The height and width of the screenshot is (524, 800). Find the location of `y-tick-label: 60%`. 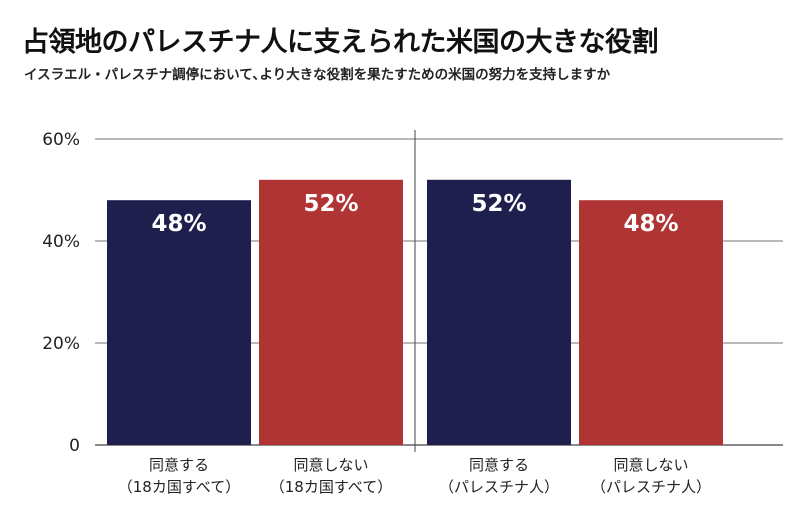

y-tick-label: 60% is located at coordinates (61, 140).